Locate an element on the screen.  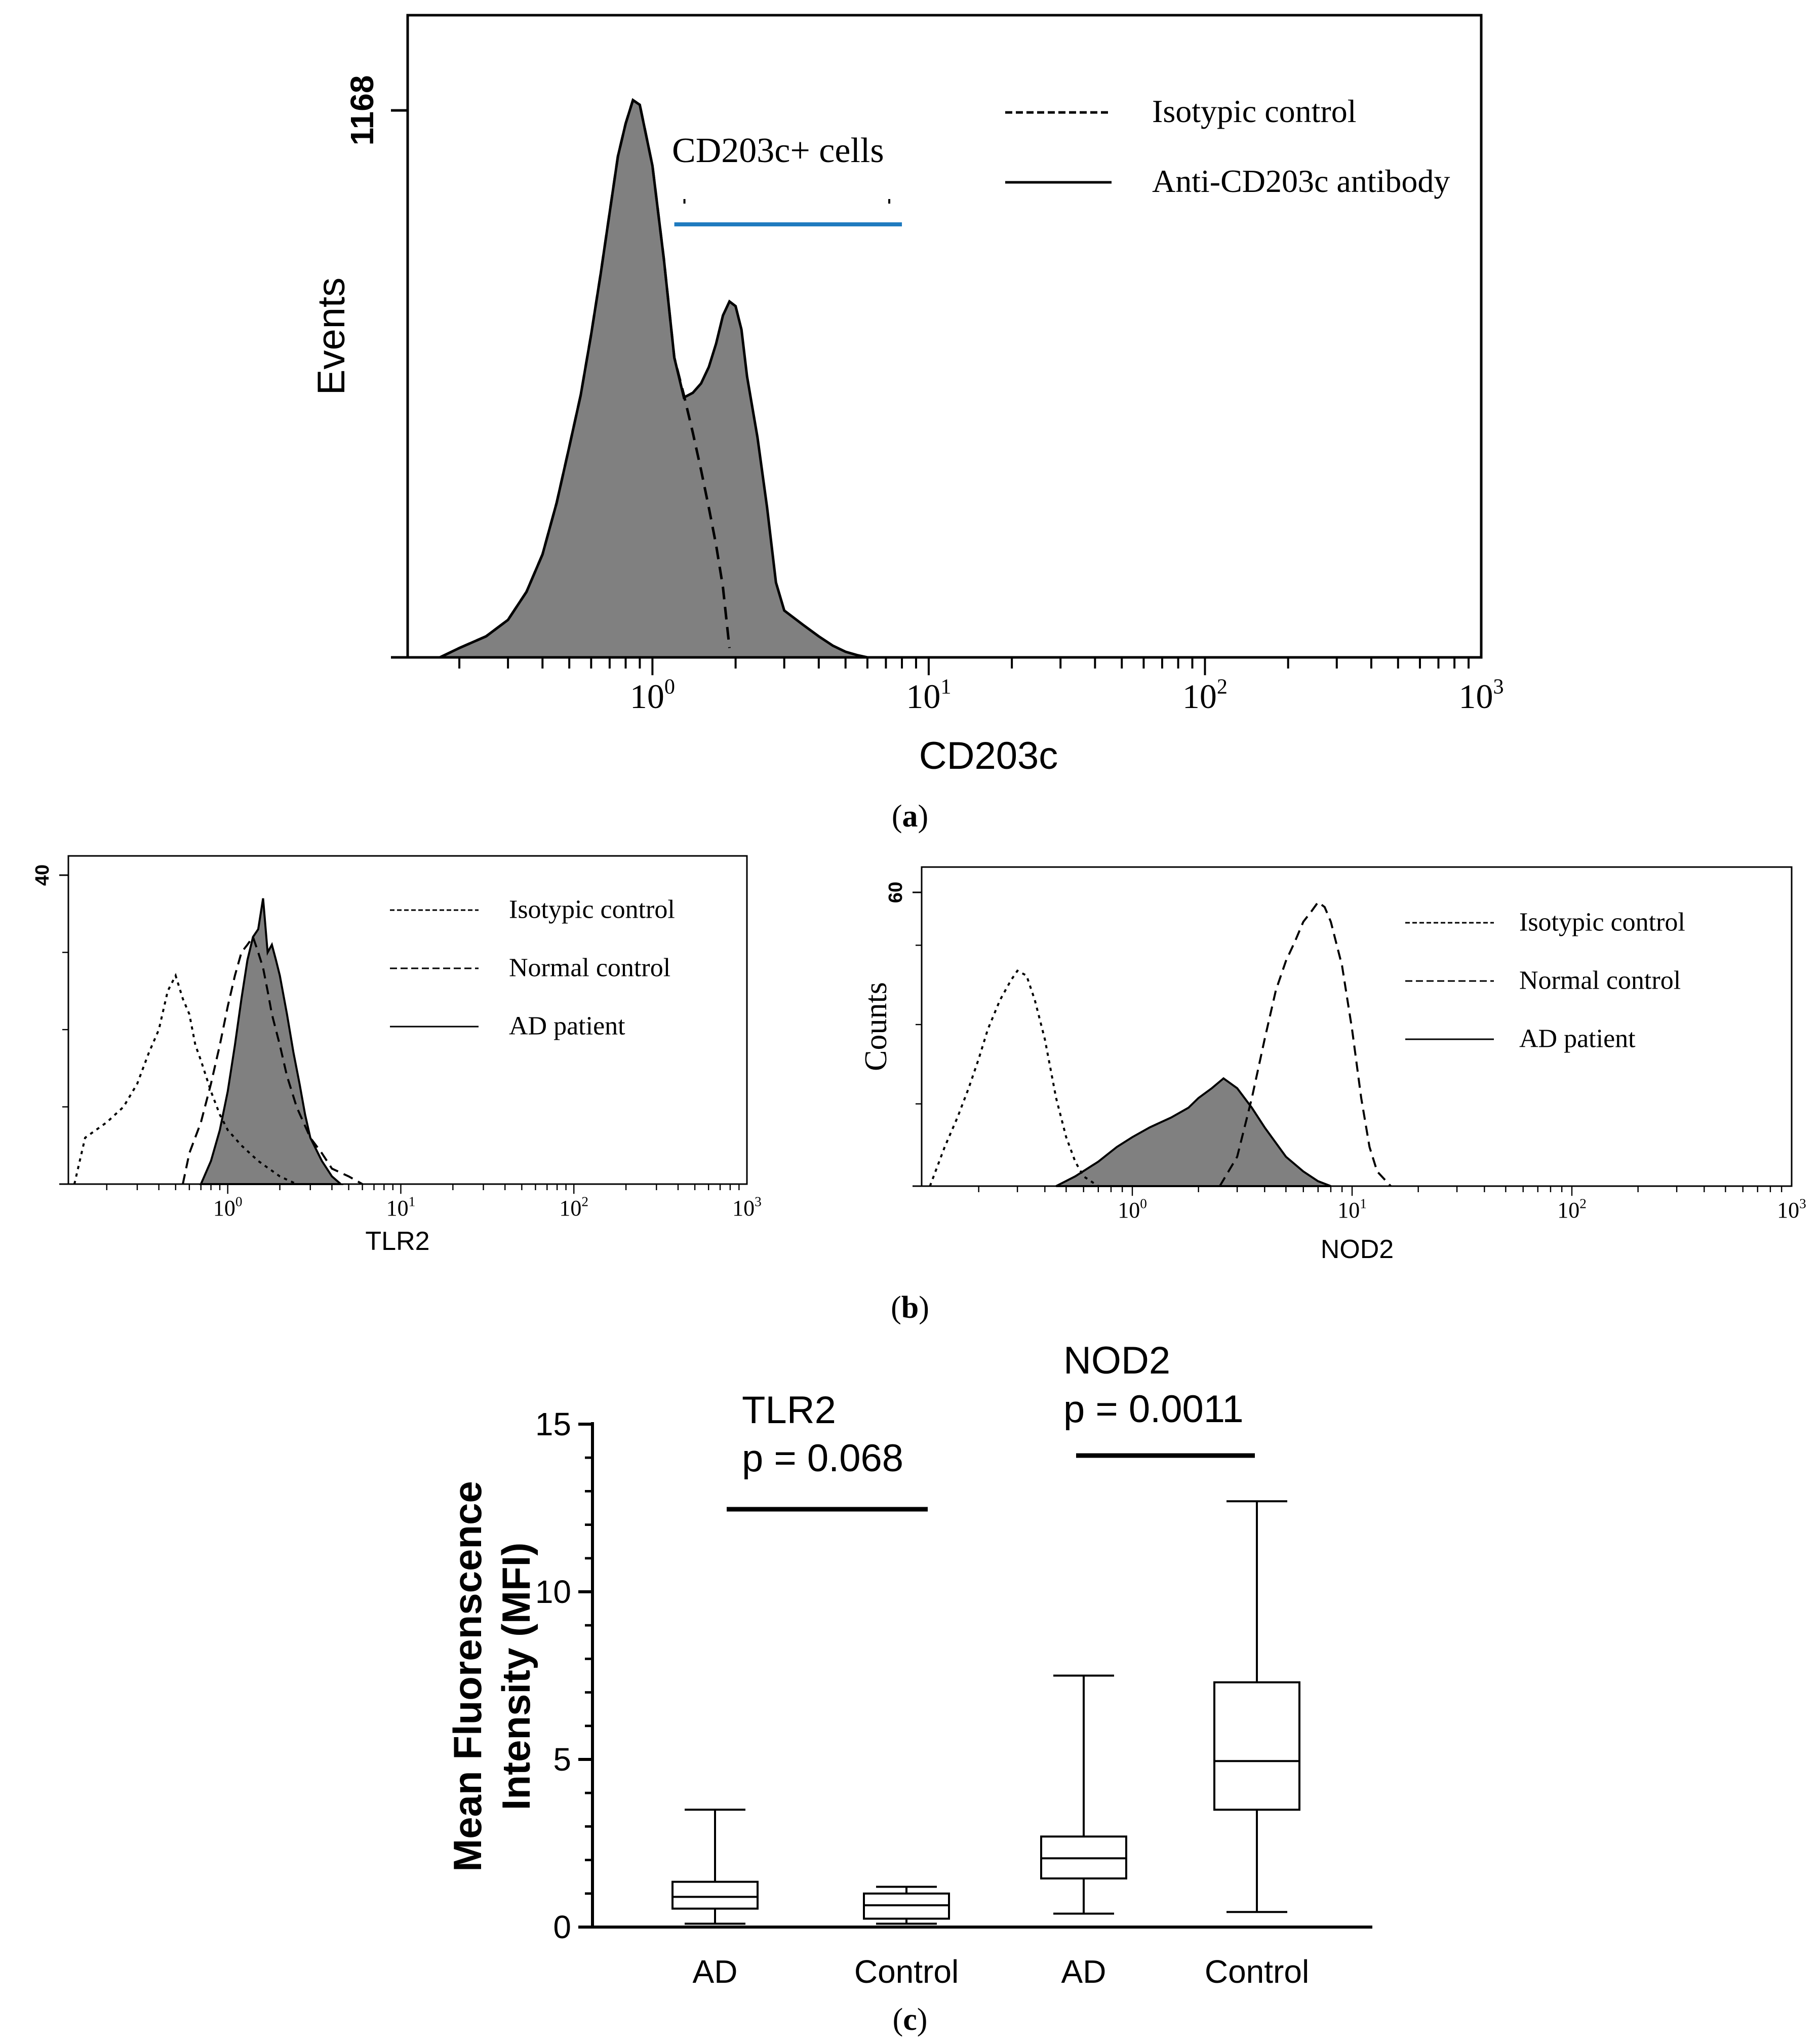
caption-c: (c) is located at coordinates (911, 2020).